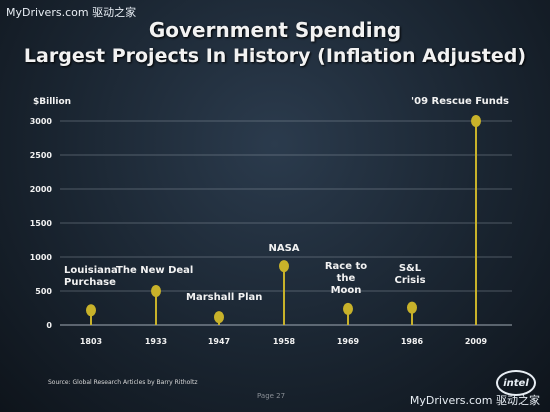  I want to click on intel-logo: intel, so click(516, 383).